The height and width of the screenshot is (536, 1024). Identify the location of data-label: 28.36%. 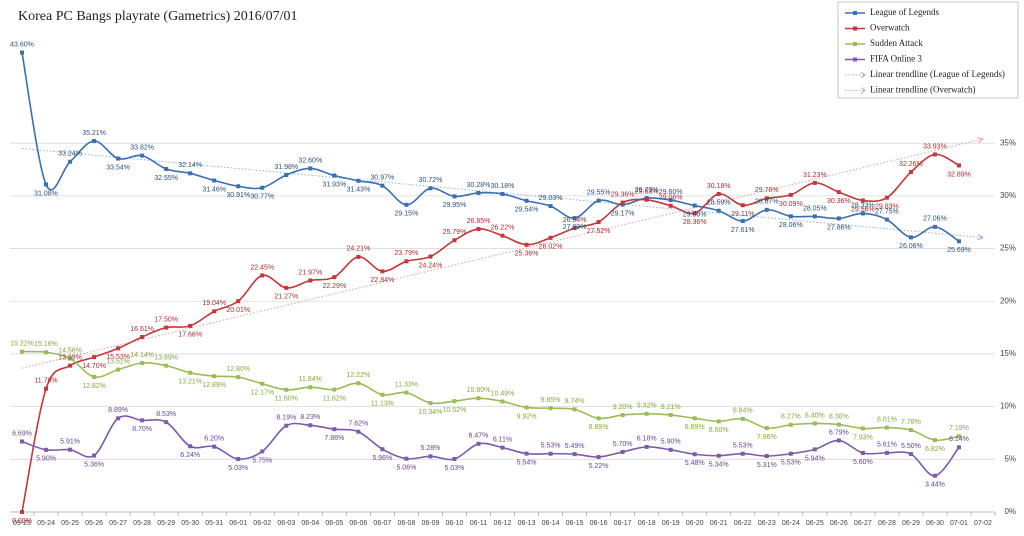
(695, 222).